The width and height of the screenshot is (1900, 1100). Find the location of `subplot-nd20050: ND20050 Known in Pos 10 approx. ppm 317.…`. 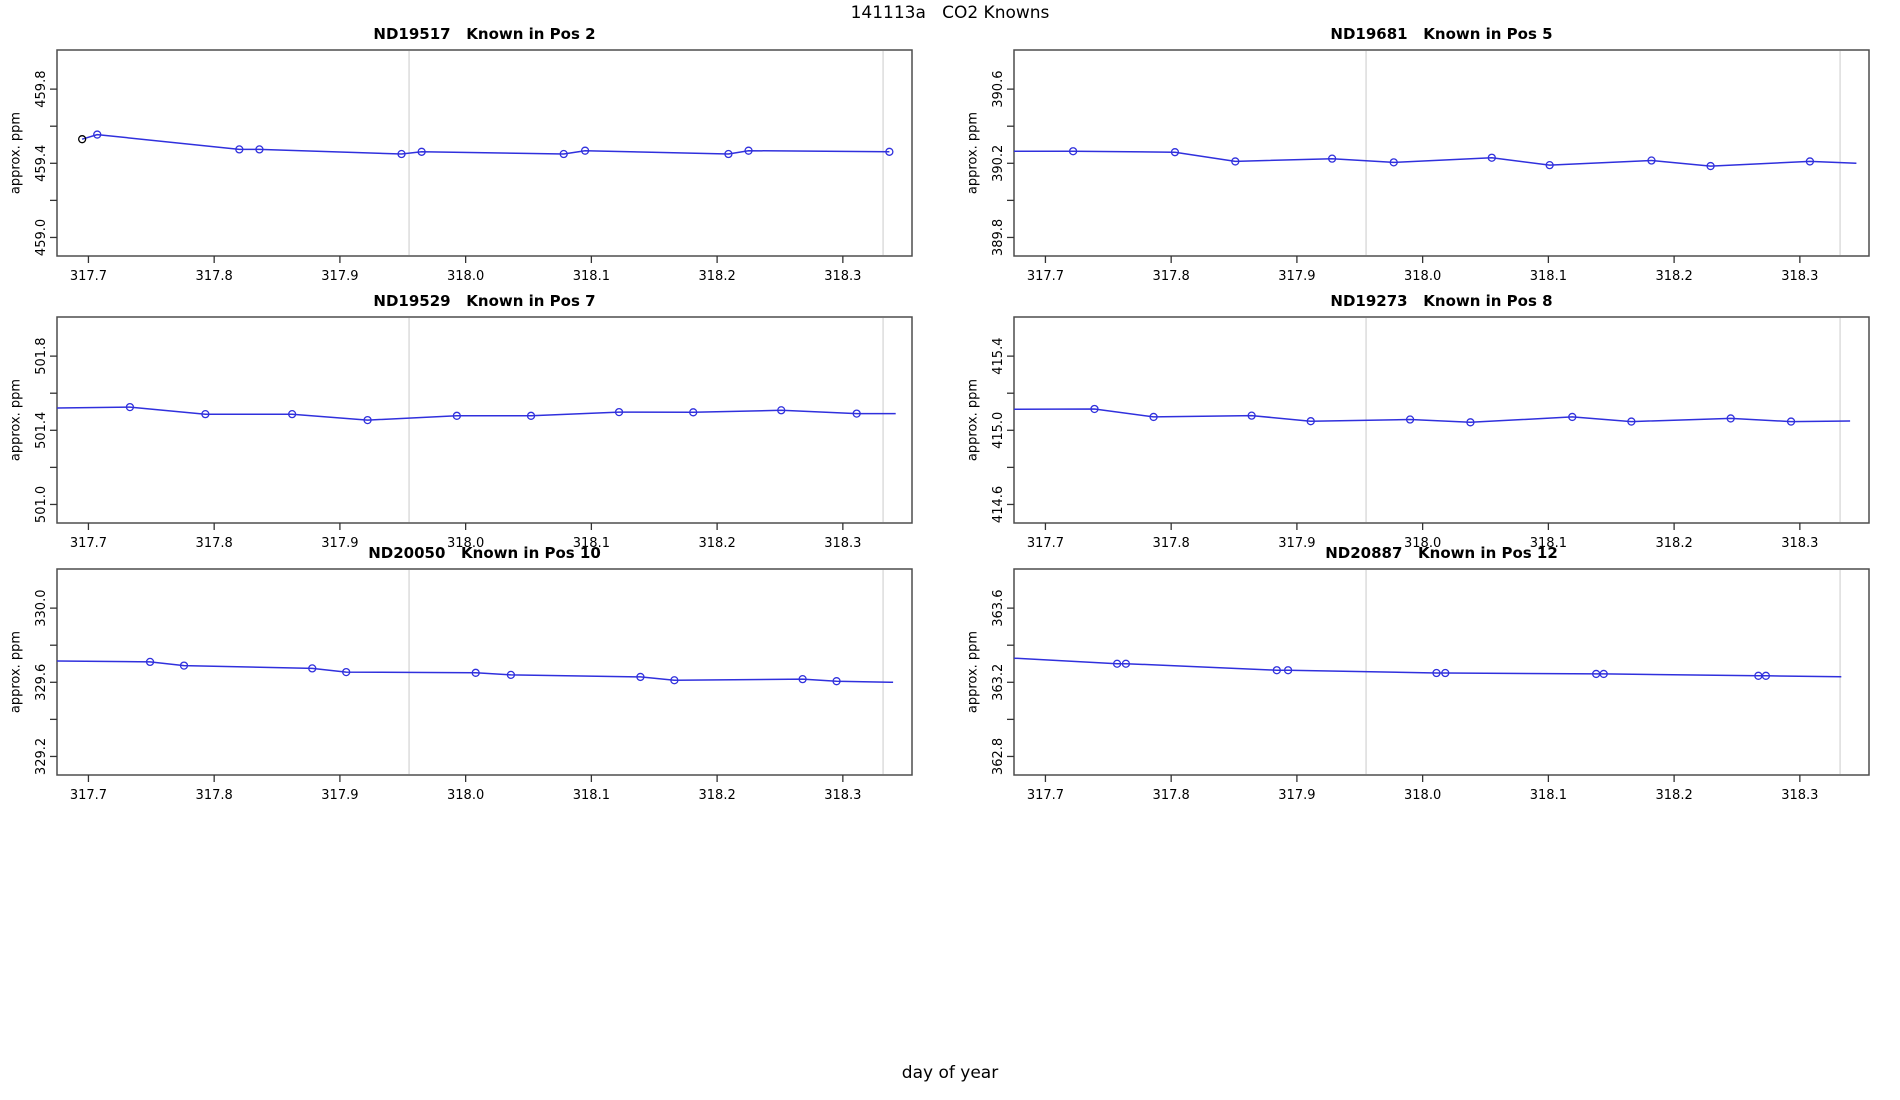

subplot-nd20050: ND20050 Known in Pos 10 approx. ppm 317.… is located at coordinates (461, 683).